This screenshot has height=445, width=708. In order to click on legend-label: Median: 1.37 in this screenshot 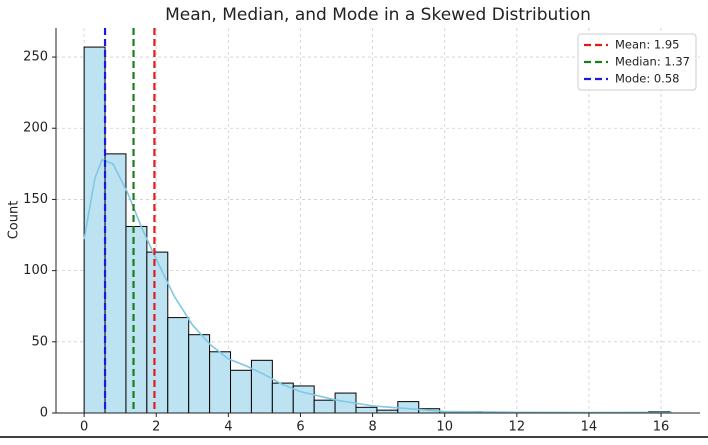, I will do `click(652, 62)`.